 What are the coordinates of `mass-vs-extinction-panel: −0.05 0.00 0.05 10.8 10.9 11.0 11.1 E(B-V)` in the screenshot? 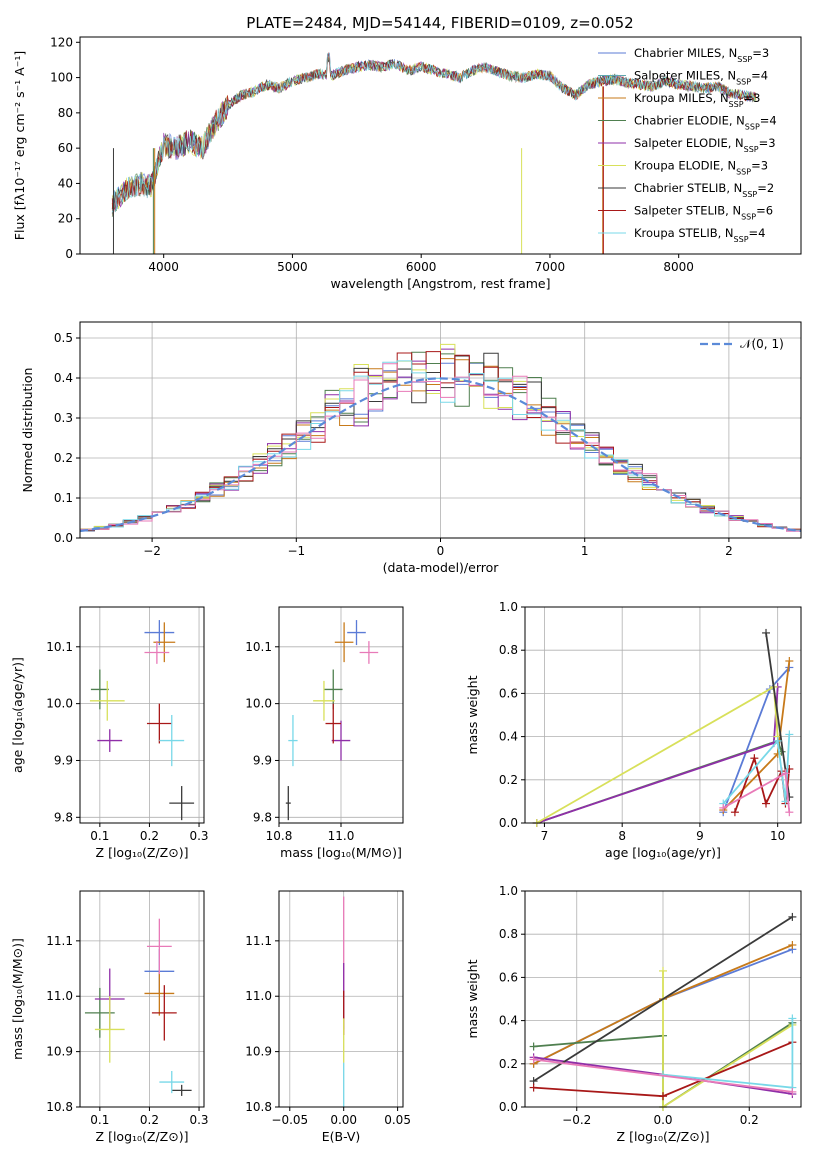 It's located at (328, 1017).